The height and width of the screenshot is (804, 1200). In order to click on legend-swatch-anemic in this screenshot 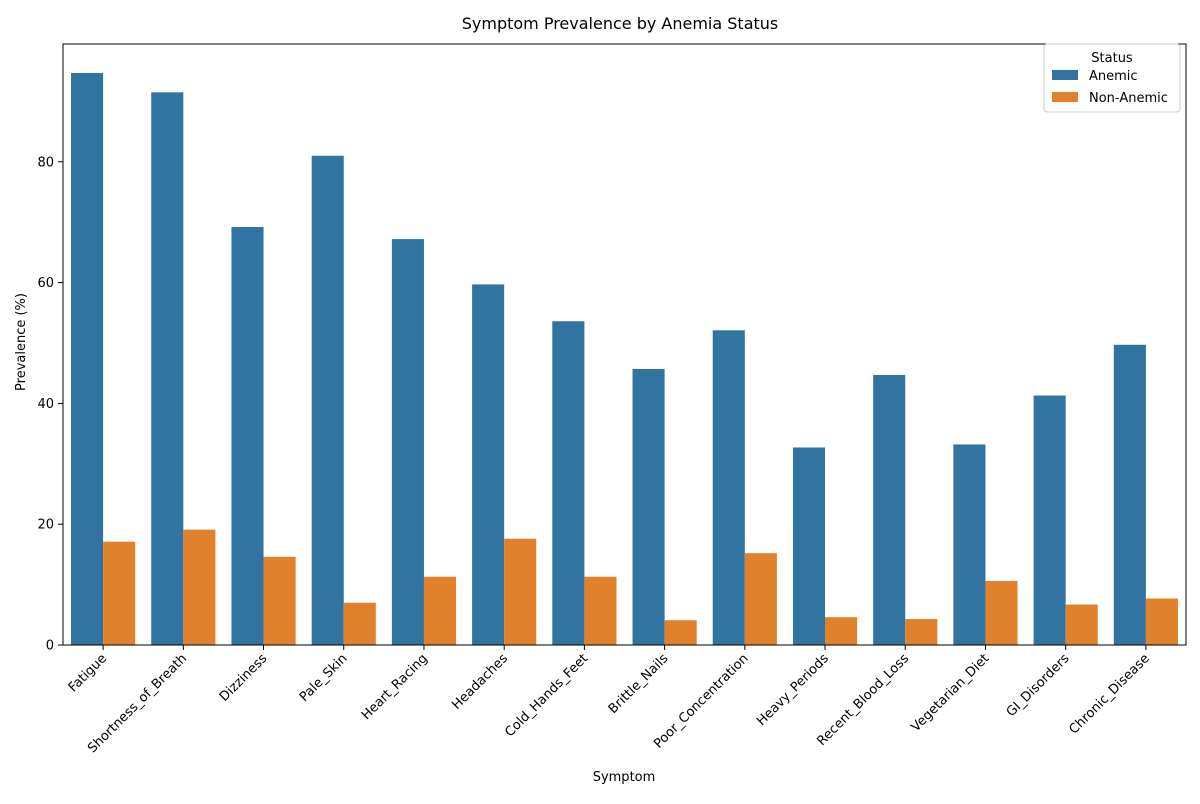, I will do `click(1065, 75)`.